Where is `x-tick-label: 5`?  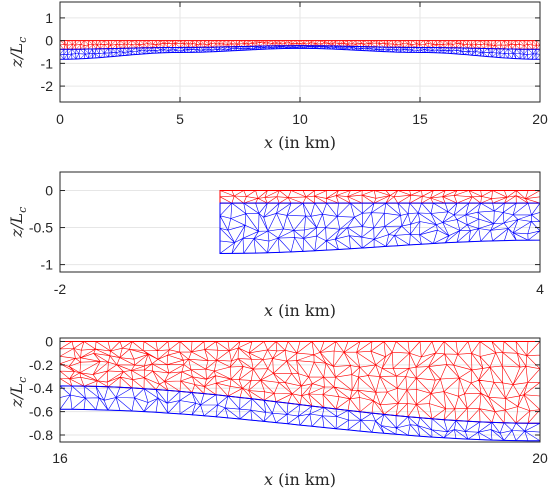
x-tick-label: 5 is located at coordinates (180, 119).